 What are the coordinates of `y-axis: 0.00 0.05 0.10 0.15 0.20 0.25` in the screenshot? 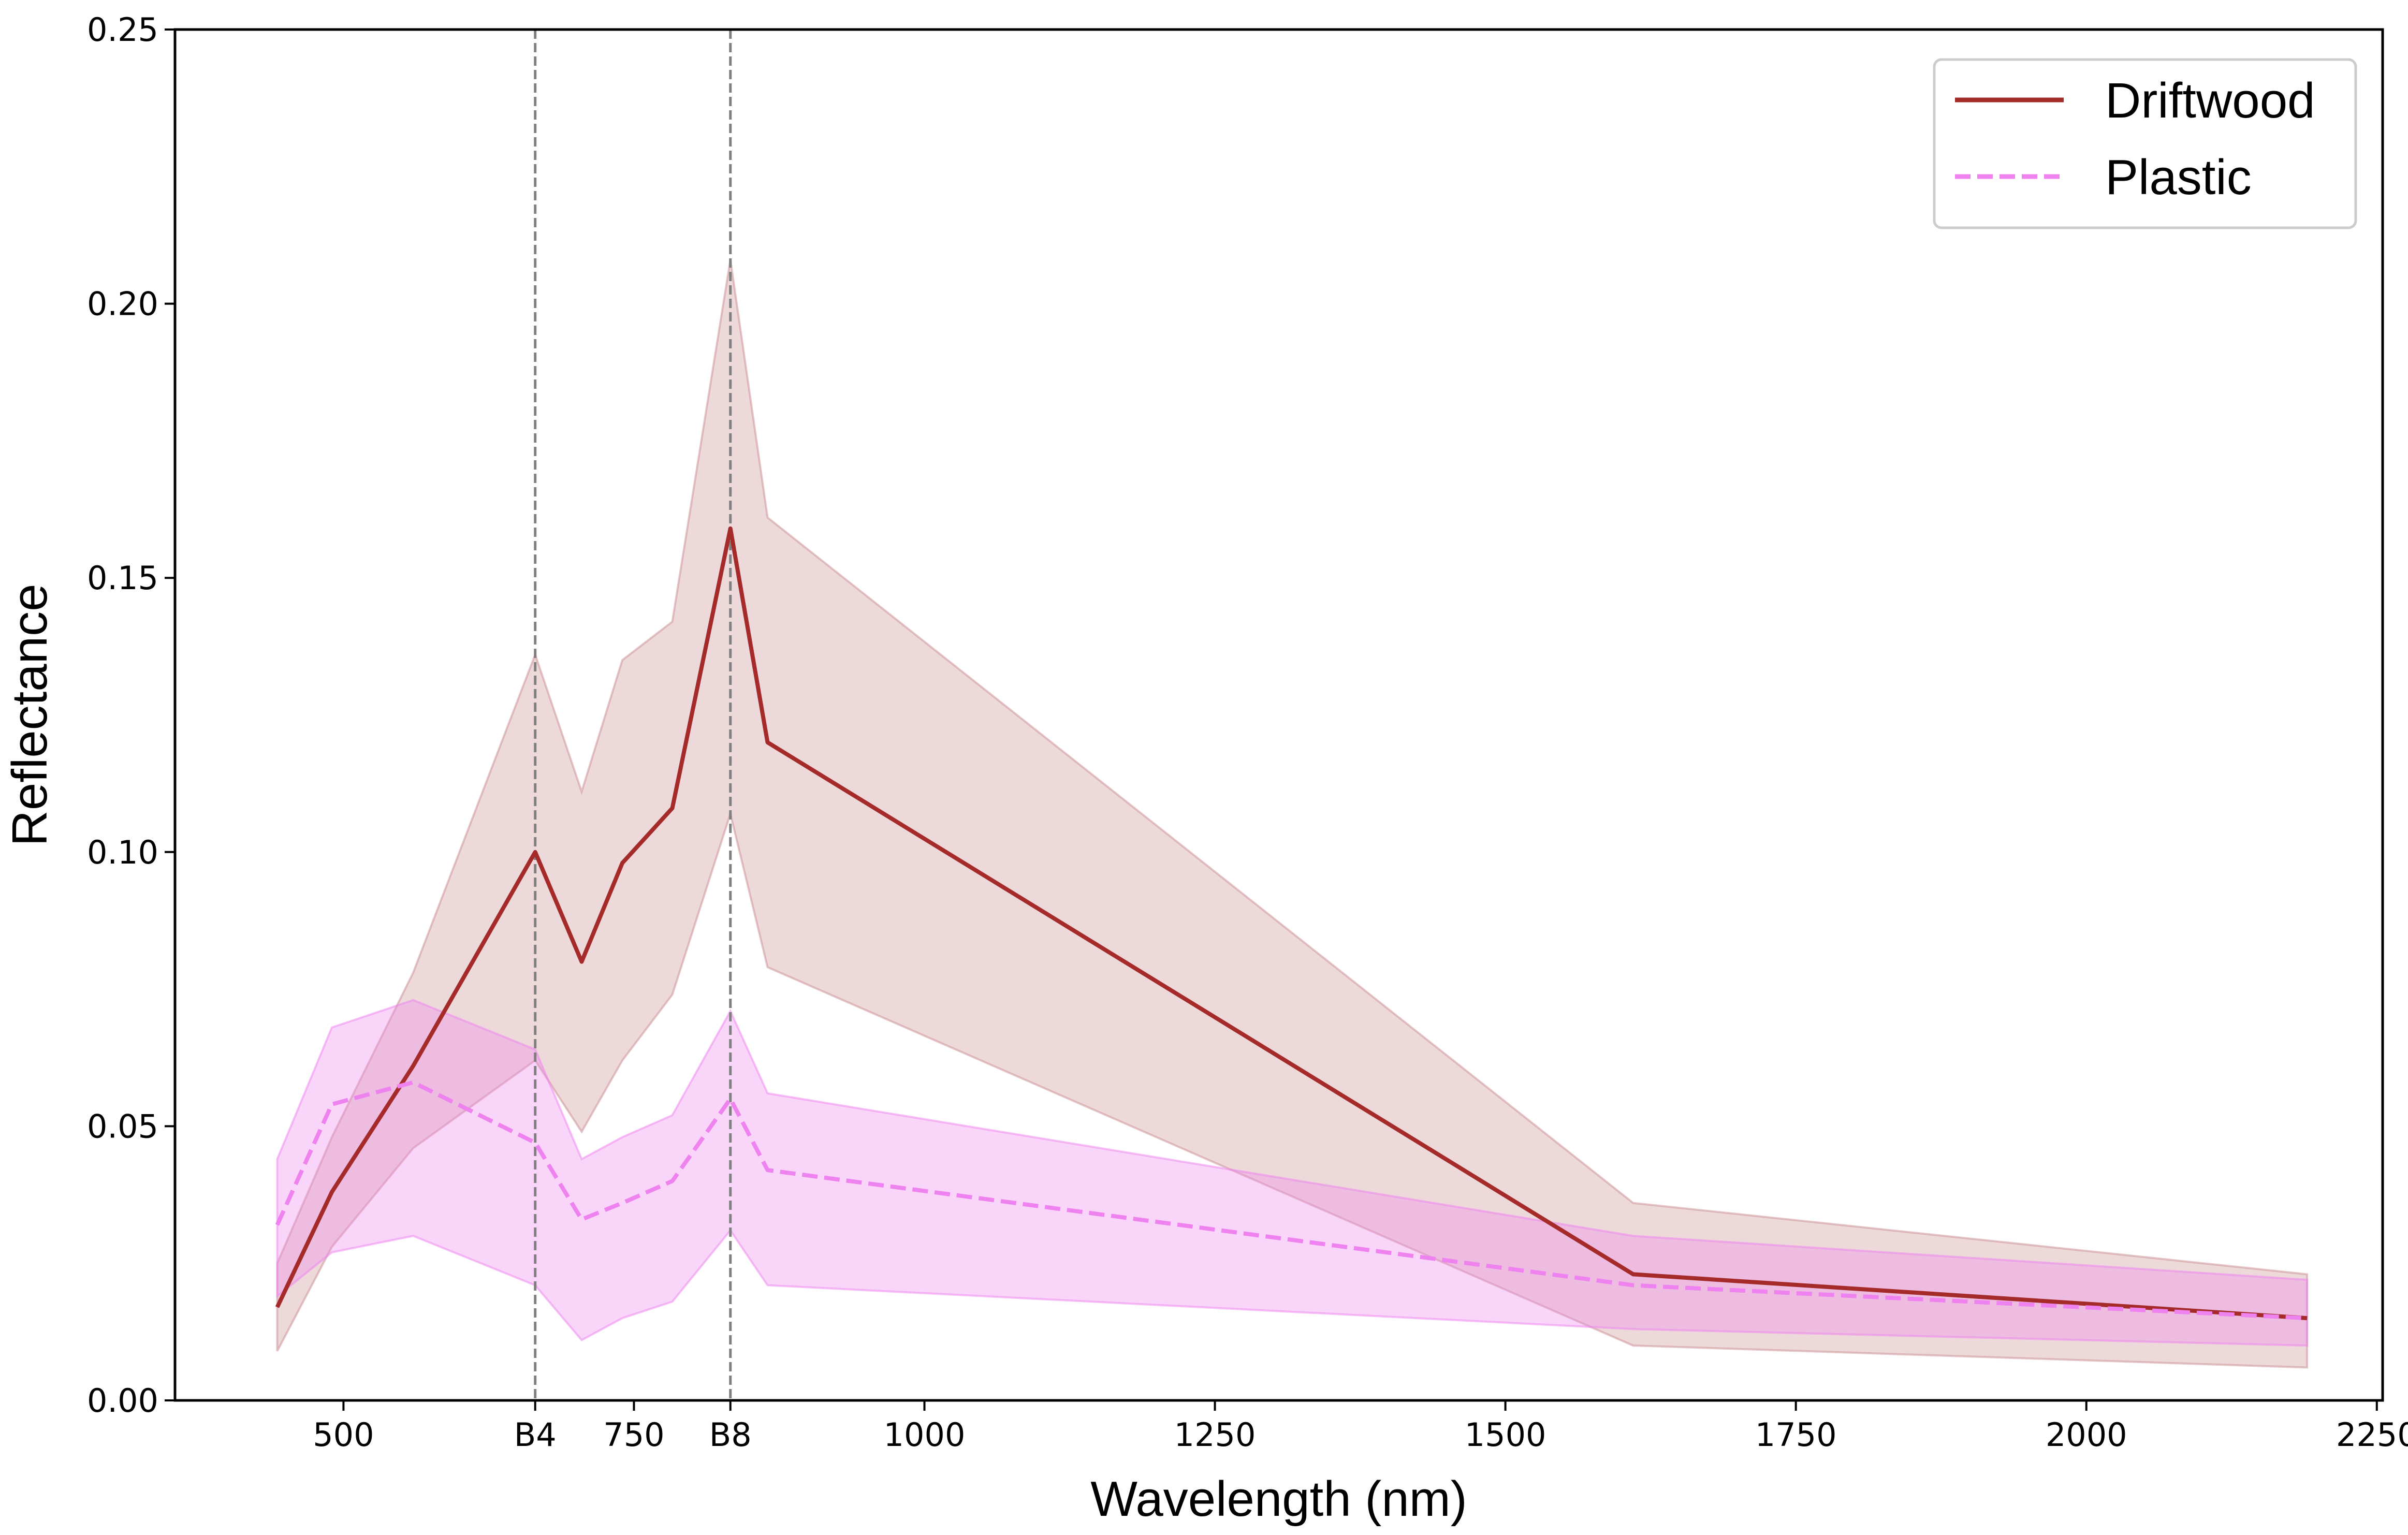 It's located at (131, 715).